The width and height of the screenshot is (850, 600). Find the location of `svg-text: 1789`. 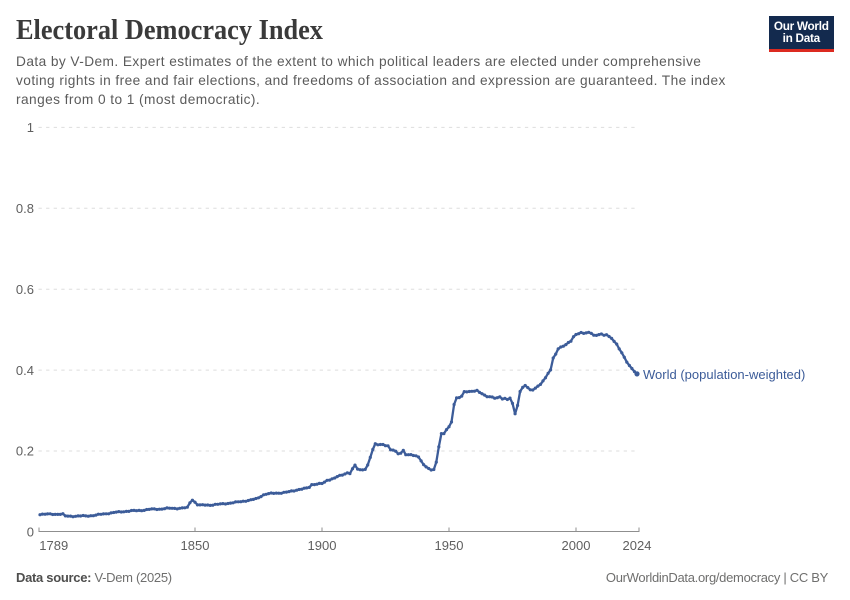

svg-text: 1789 is located at coordinates (53, 545).